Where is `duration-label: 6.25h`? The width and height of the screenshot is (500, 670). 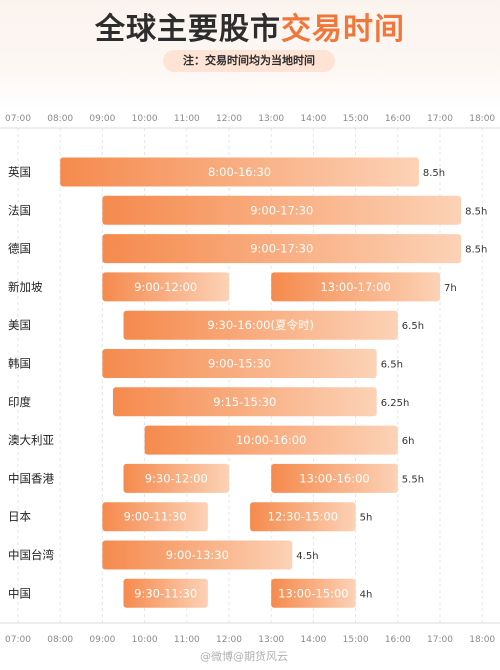 duration-label: 6.25h is located at coordinates (395, 403).